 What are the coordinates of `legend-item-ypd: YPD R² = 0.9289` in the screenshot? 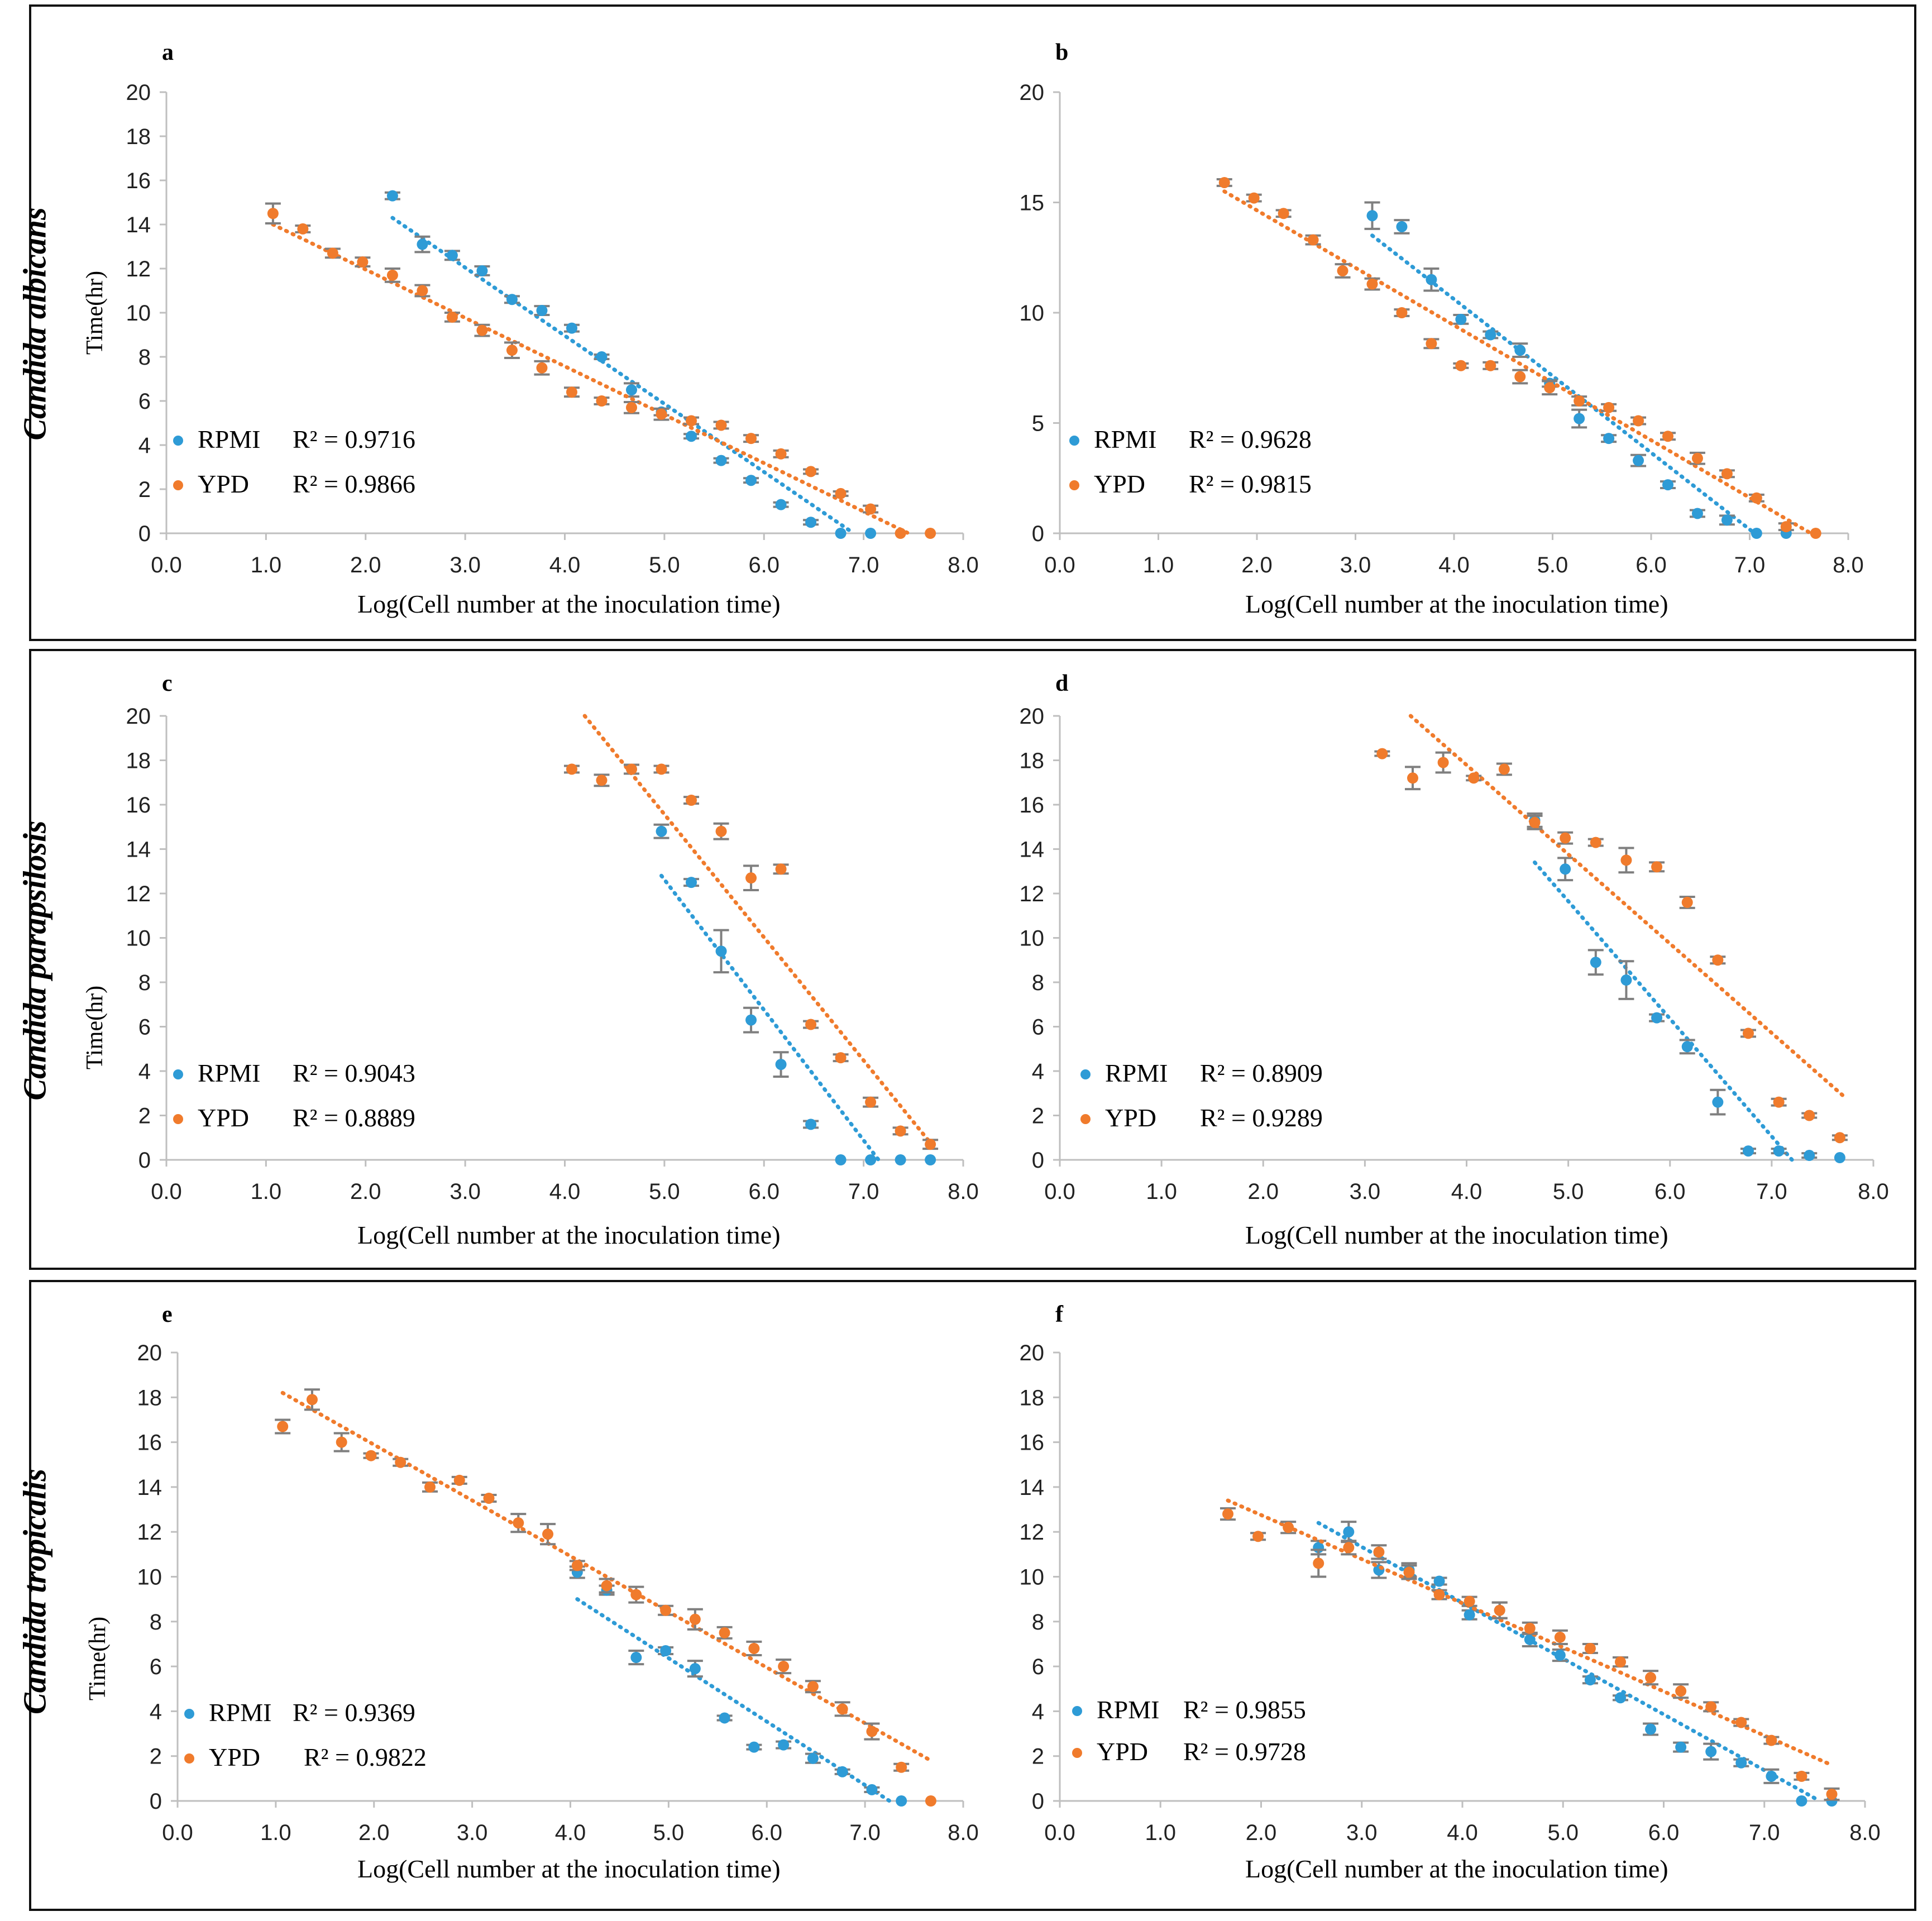 It's located at (1201, 1117).